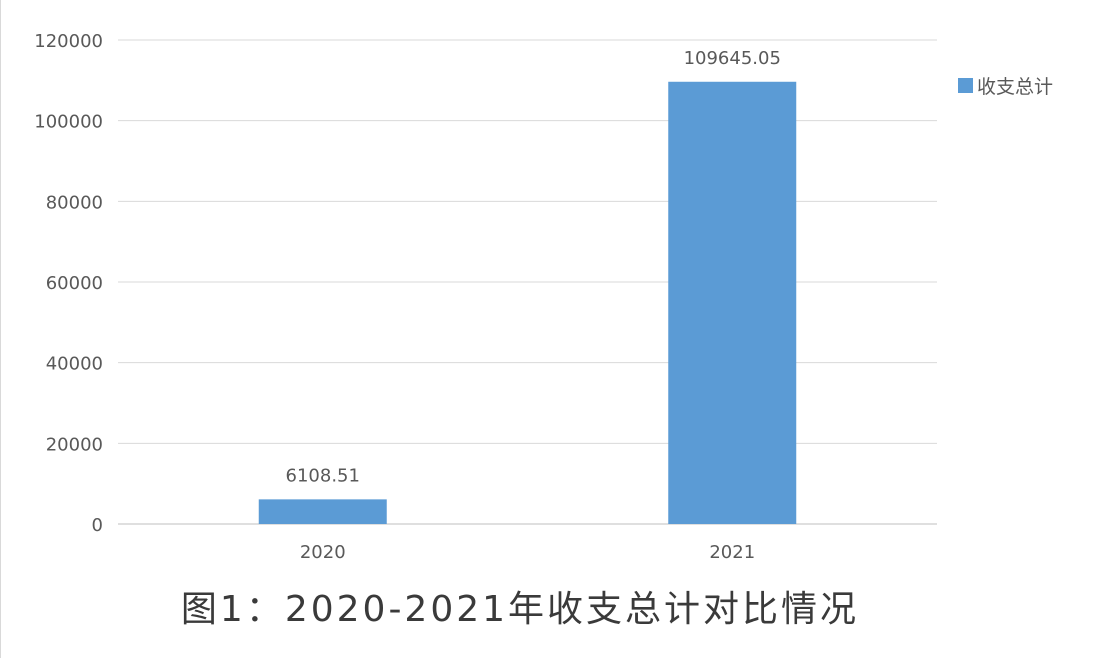  I want to click on x-tick-label: 2021, so click(732, 552).